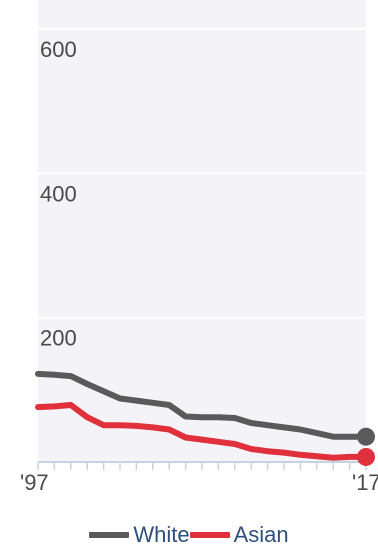  Describe the element at coordinates (366, 436) in the screenshot. I see `series-endpoint-white` at that location.